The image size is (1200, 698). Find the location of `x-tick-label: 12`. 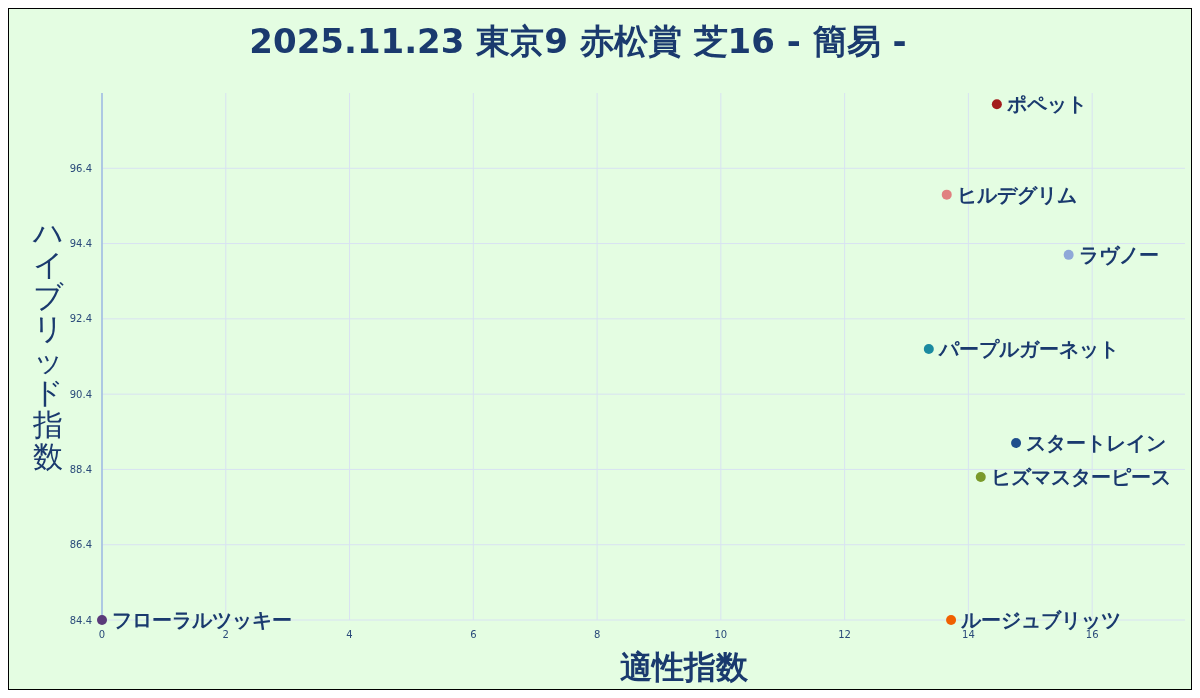

x-tick-label: 12 is located at coordinates (844, 634).